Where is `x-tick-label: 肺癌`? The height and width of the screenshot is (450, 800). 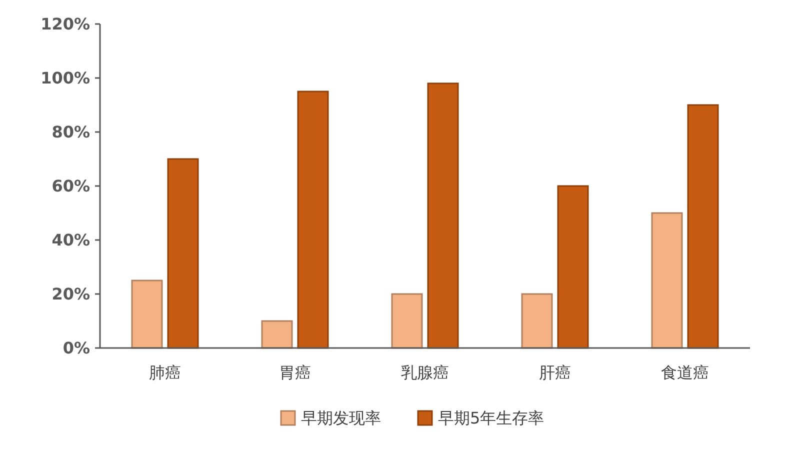
x-tick-label: 肺癌 is located at coordinates (165, 372).